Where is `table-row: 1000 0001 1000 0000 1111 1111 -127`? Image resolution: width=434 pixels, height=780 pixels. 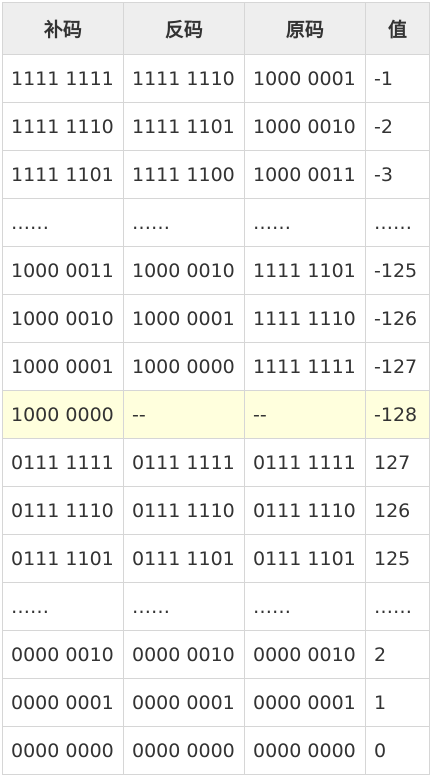
table-row: 1000 0001 1000 0000 1111 1111 -127 is located at coordinates (216, 366).